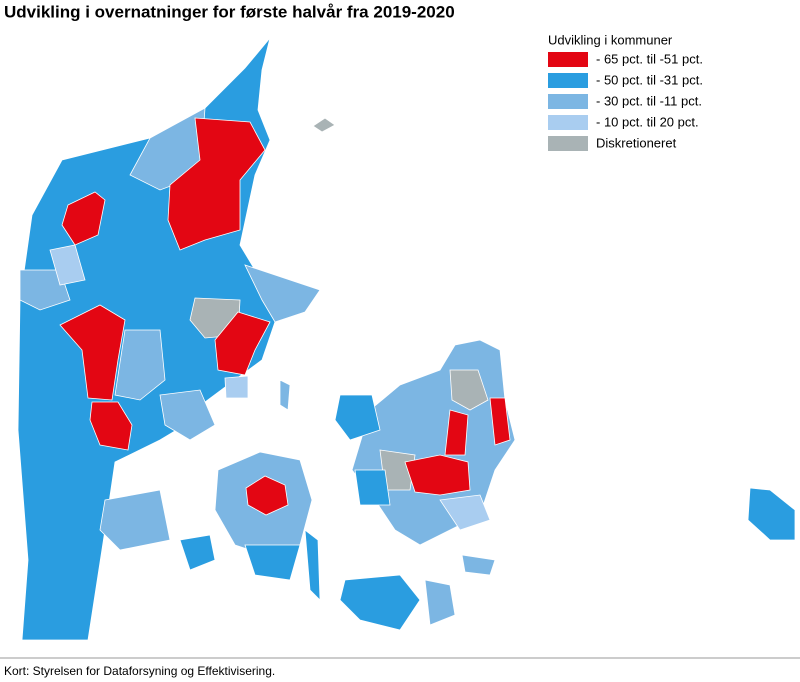 The image size is (800, 682). Describe the element at coordinates (636, 142) in the screenshot. I see `legend-label: Diskretioneret` at that location.